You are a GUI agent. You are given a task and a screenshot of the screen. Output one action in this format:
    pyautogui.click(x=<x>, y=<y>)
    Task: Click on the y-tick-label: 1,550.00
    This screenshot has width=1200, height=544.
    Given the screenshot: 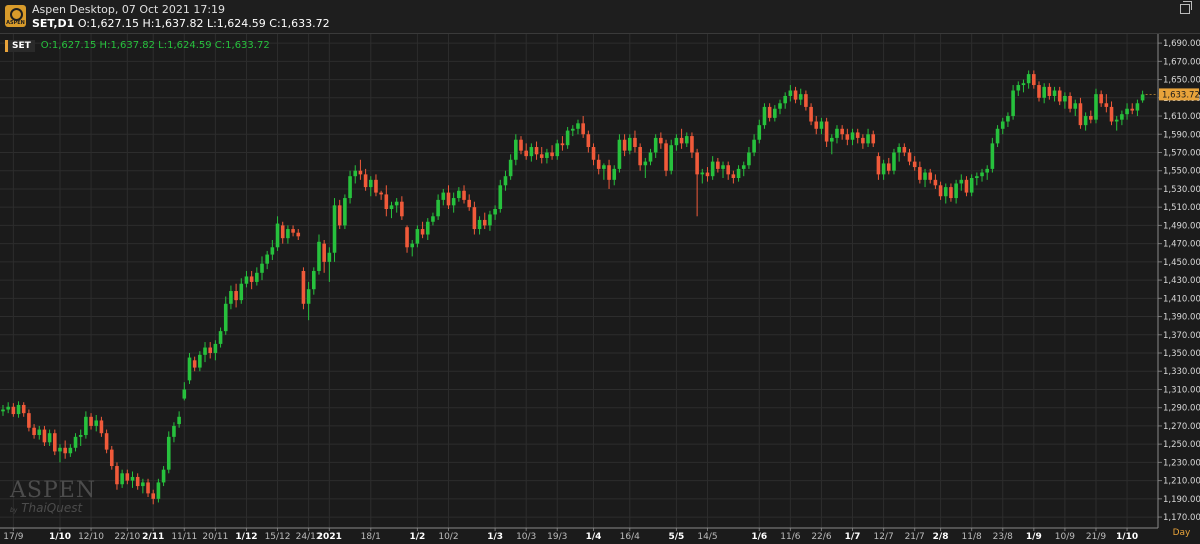 What is the action you would take?
    pyautogui.click(x=1181, y=172)
    